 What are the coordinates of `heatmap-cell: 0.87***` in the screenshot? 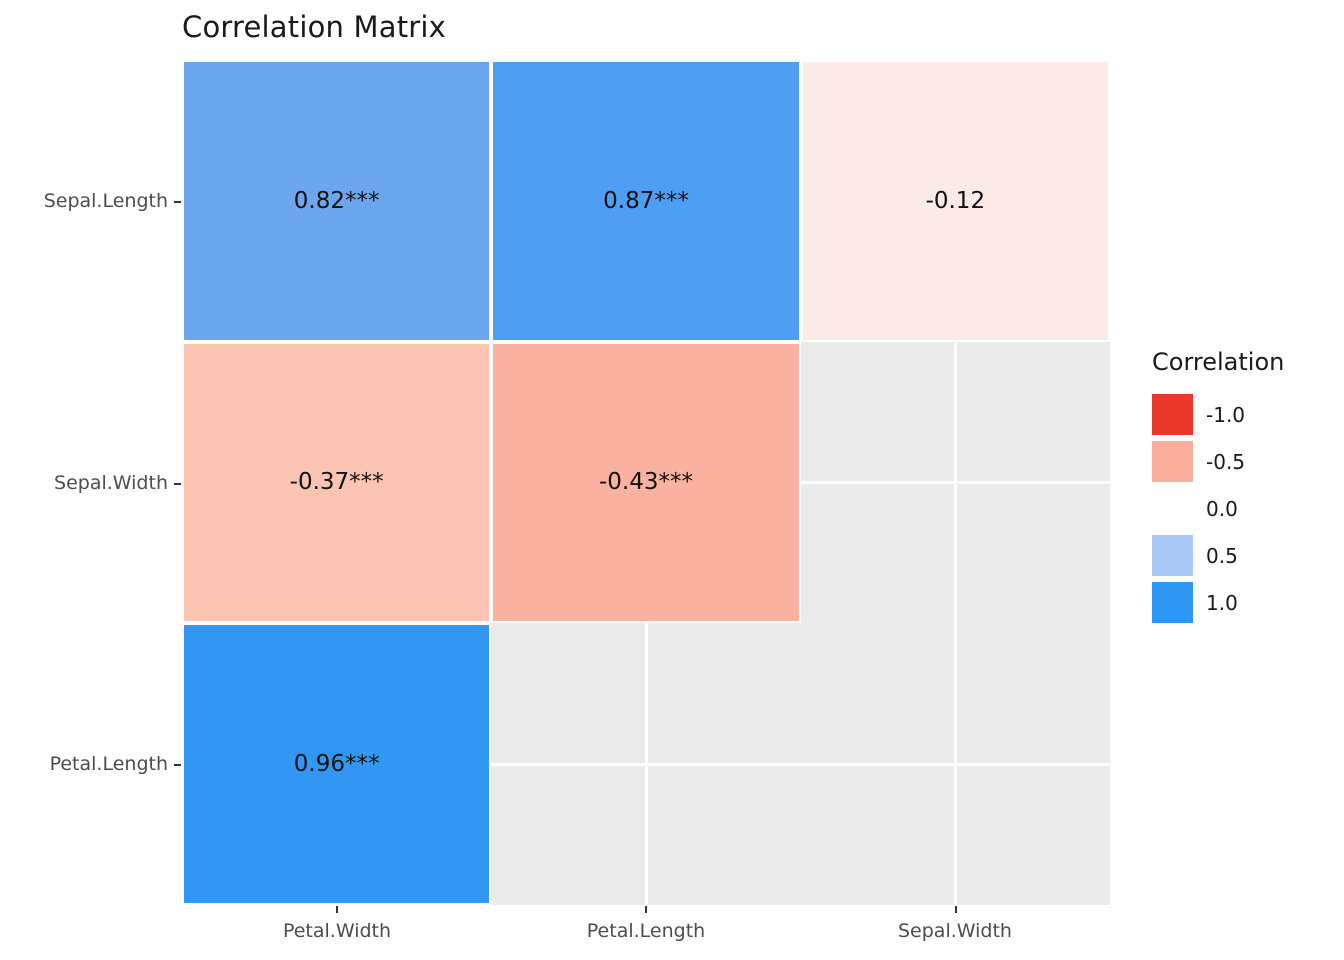 It's located at (646, 201).